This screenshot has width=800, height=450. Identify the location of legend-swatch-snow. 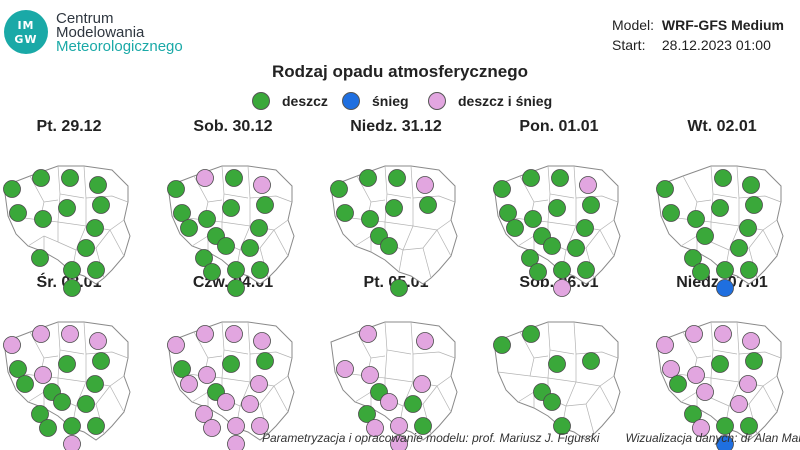
(351, 101).